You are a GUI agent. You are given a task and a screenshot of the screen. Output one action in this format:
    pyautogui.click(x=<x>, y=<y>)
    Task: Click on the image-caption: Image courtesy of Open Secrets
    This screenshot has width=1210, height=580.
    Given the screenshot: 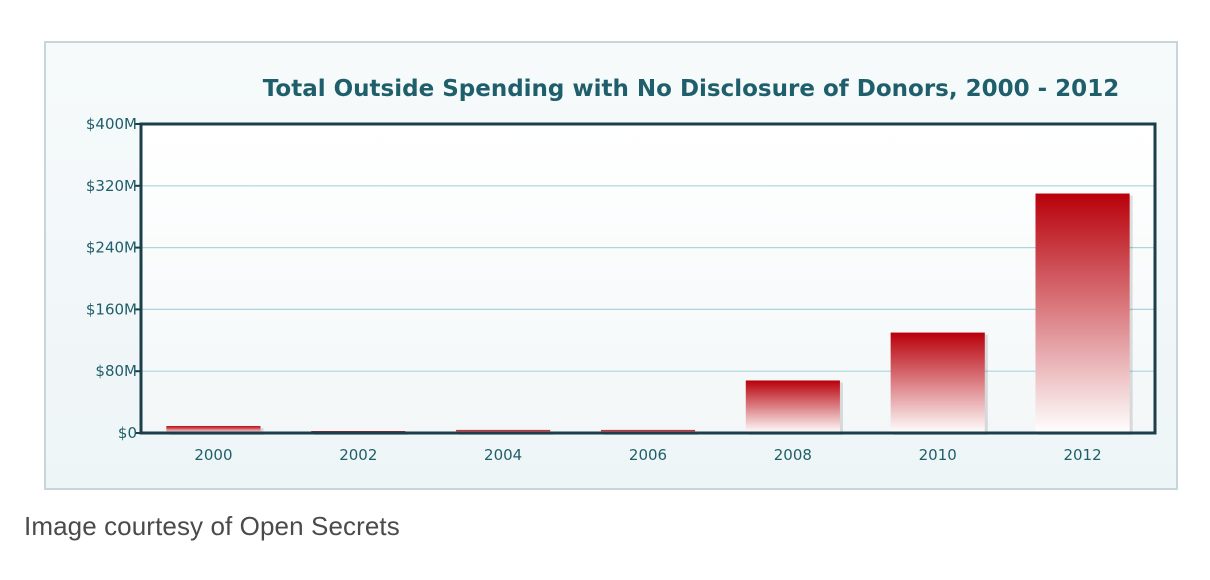 What is the action you would take?
    pyautogui.click(x=212, y=526)
    